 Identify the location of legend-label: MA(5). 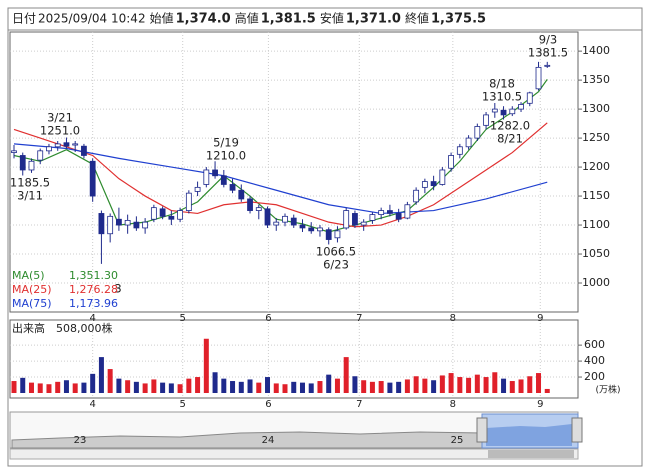
(28, 275).